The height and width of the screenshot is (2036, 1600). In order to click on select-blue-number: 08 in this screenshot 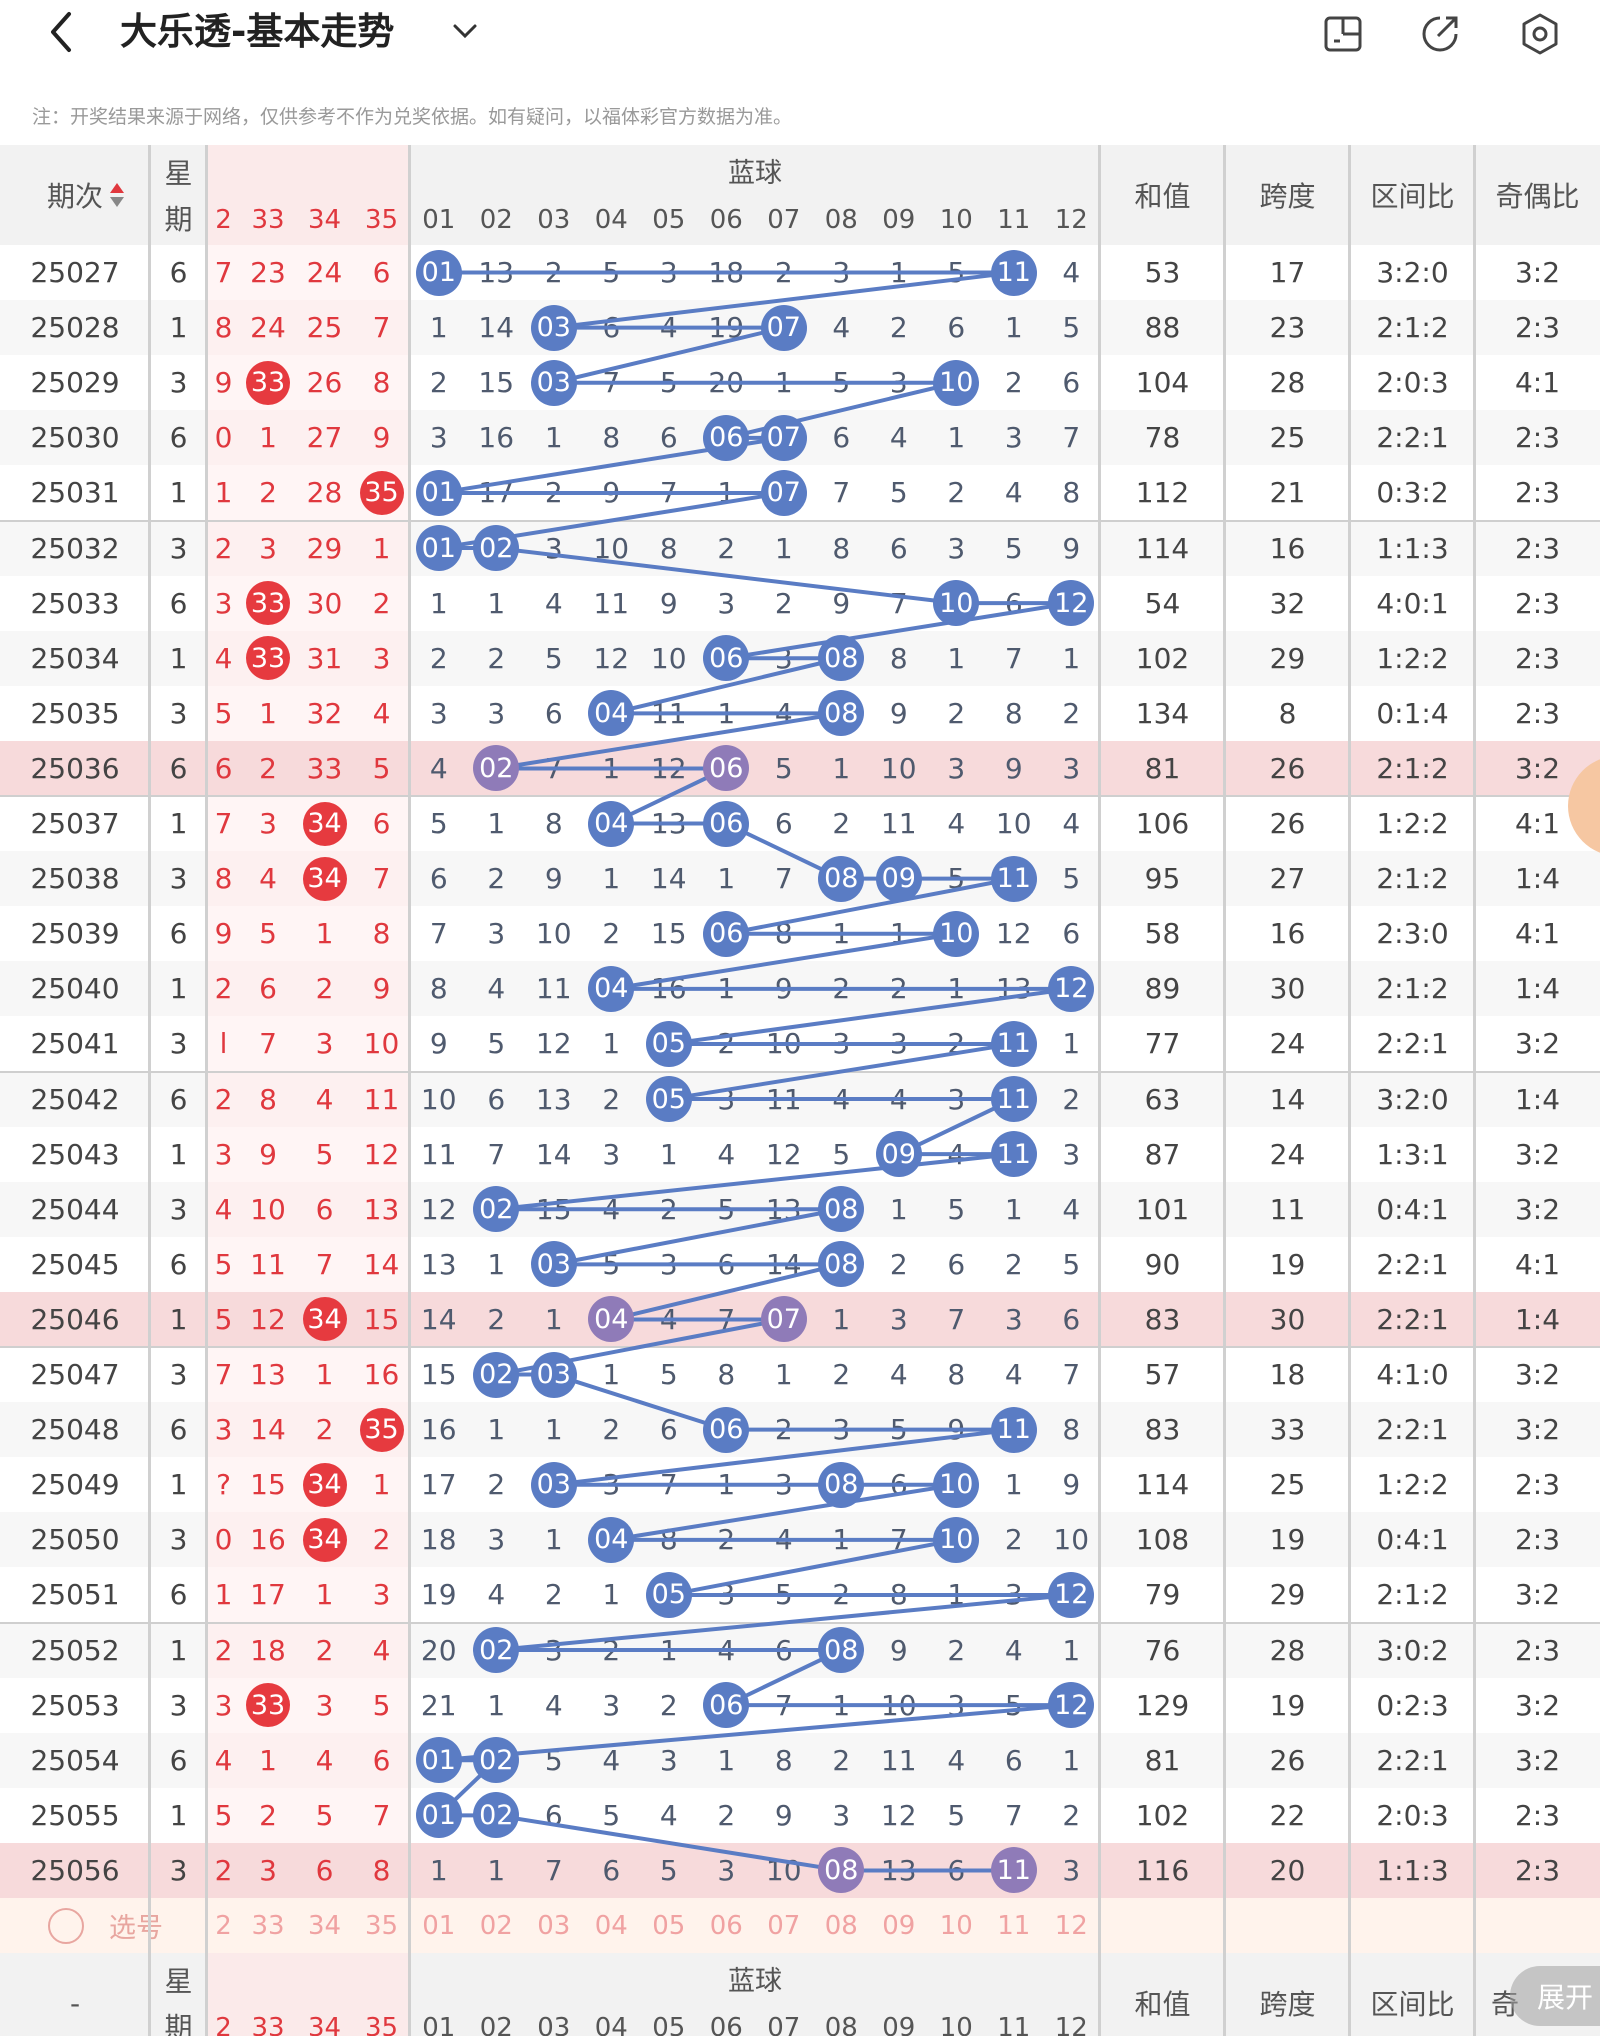, I will do `click(841, 1925)`.